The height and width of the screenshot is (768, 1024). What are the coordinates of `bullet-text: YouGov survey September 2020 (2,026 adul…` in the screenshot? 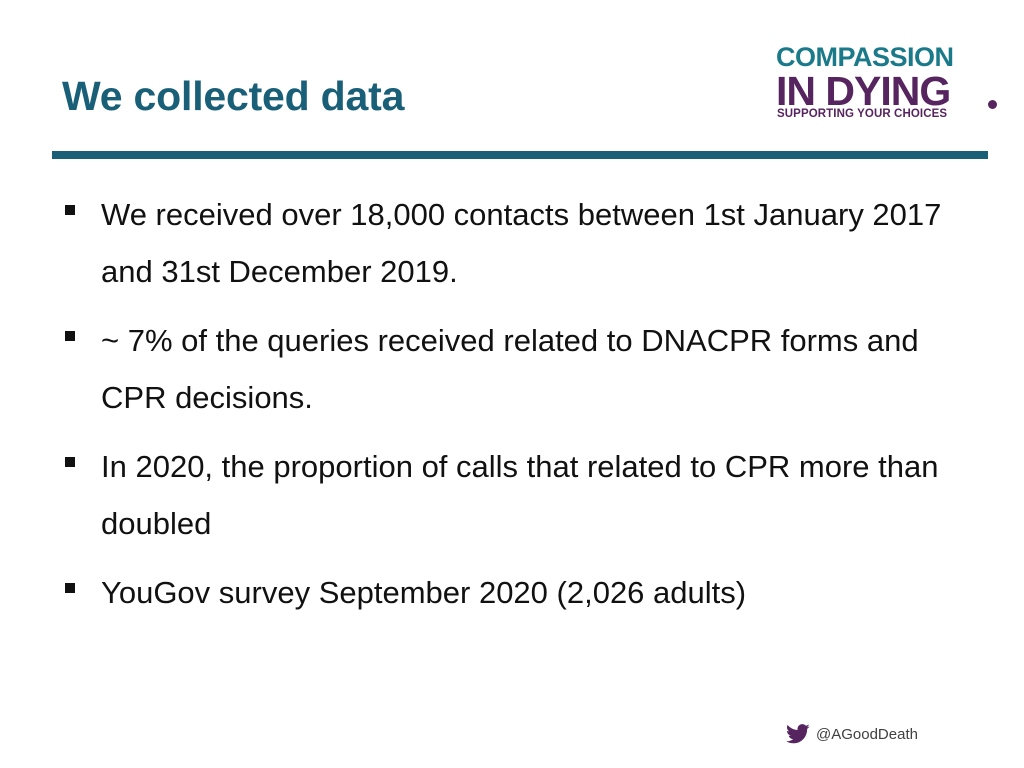 It's located at (424, 592).